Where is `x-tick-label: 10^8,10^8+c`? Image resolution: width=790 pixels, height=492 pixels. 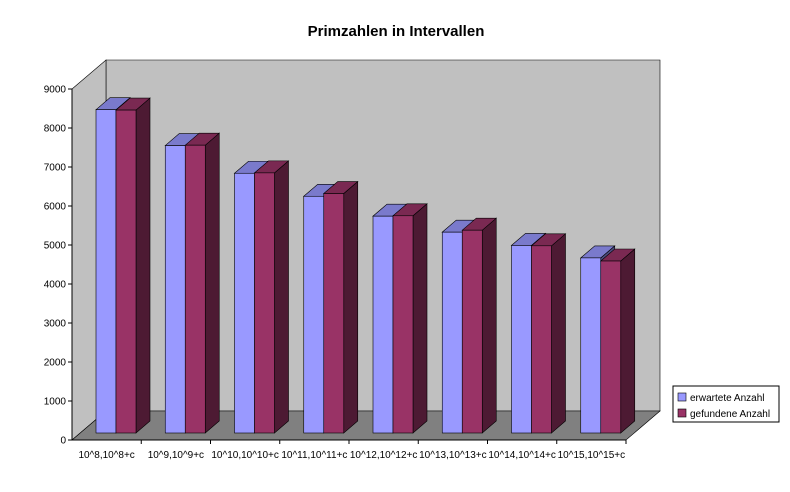
x-tick-label: 10^8,10^8+c is located at coordinates (106, 455).